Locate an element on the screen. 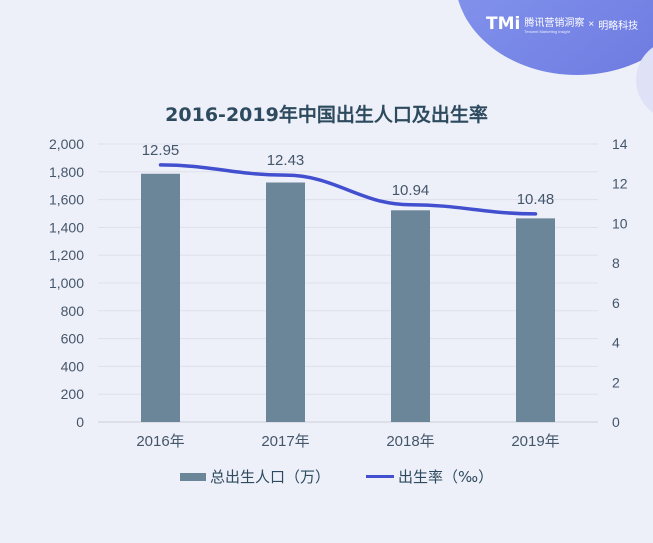 This screenshot has width=653, height=543. legend-item-bar: 总出生人口（万） is located at coordinates (255, 476).